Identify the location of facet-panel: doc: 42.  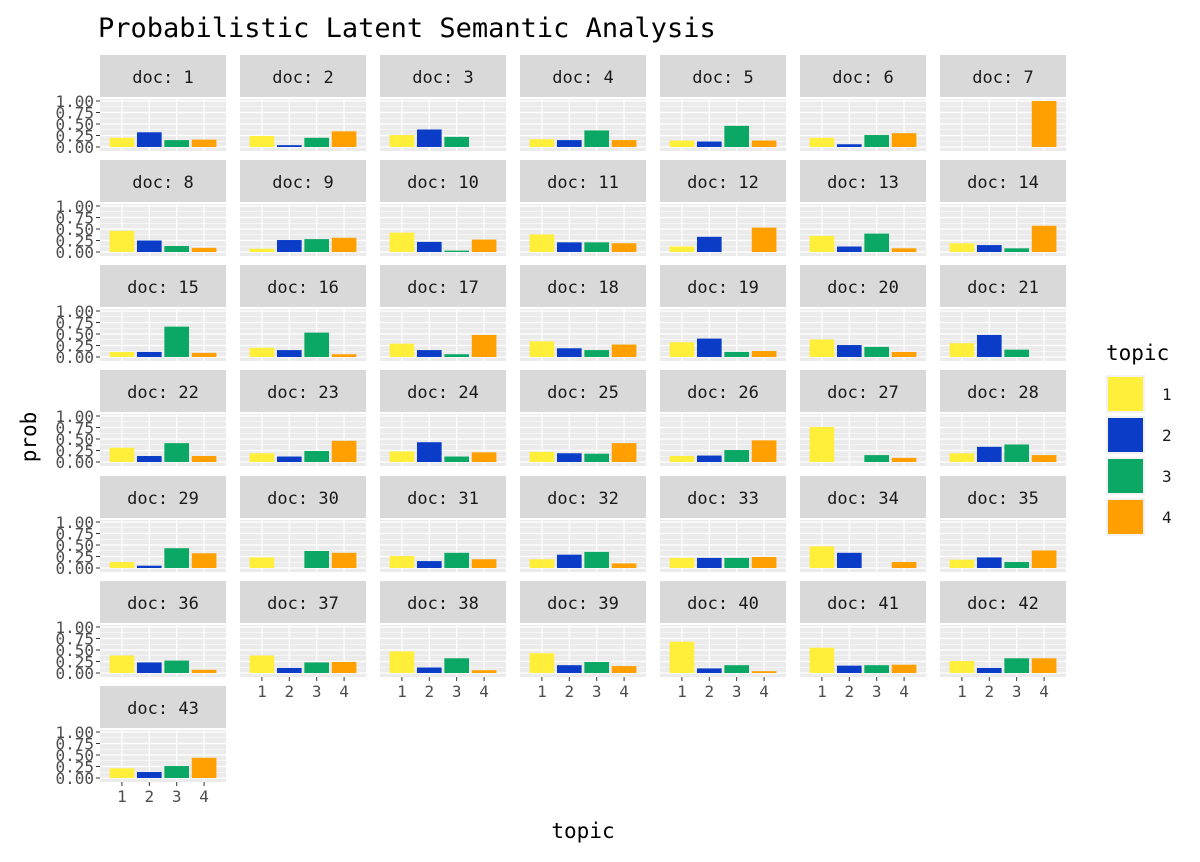
(1003, 629).